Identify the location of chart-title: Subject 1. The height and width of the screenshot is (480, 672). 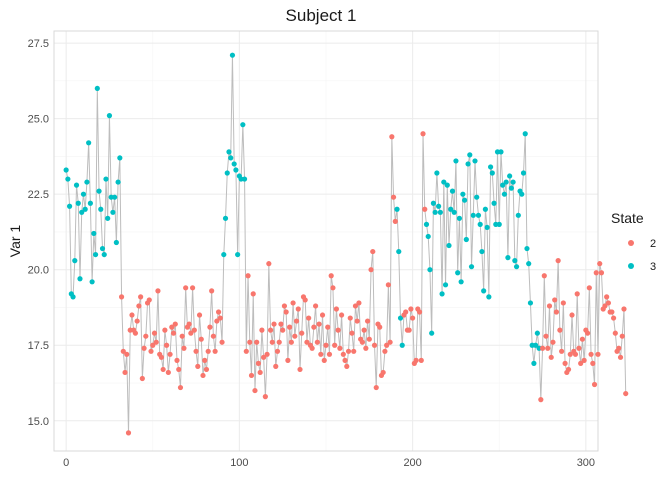
(321, 15).